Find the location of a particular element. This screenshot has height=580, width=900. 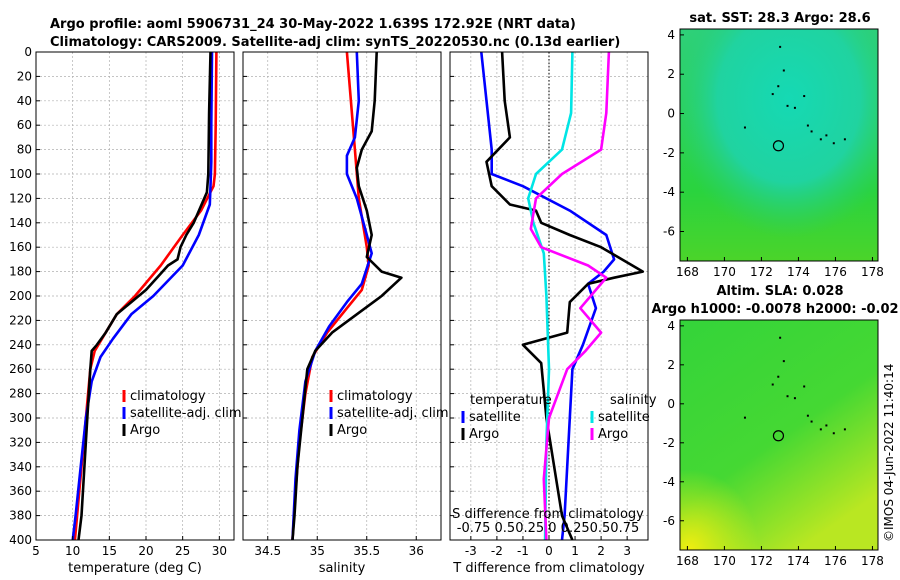

y-tick-label: 100 is located at coordinates (20, 174).